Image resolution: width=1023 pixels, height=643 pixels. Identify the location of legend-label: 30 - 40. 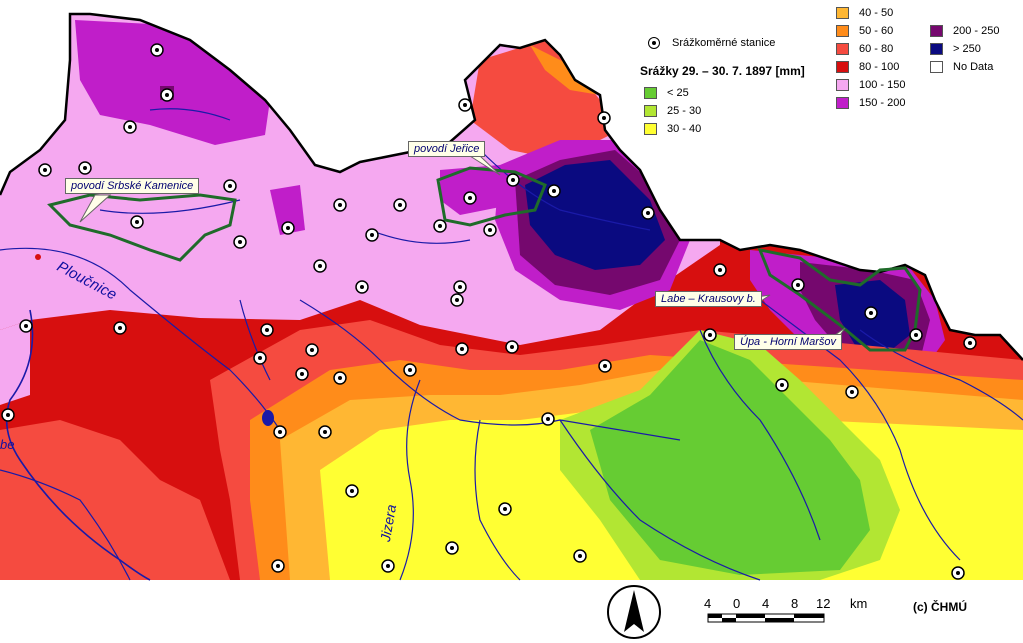
(684, 129).